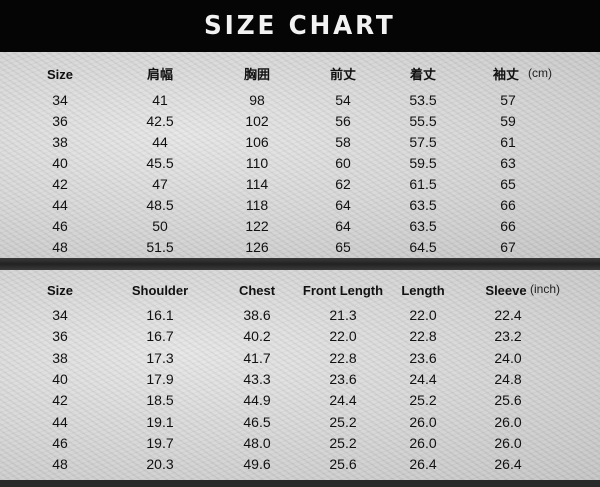 The height and width of the screenshot is (487, 600). What do you see at coordinates (257, 400) in the screenshot?
I see `inch-table-cell: 44.9` at bounding box center [257, 400].